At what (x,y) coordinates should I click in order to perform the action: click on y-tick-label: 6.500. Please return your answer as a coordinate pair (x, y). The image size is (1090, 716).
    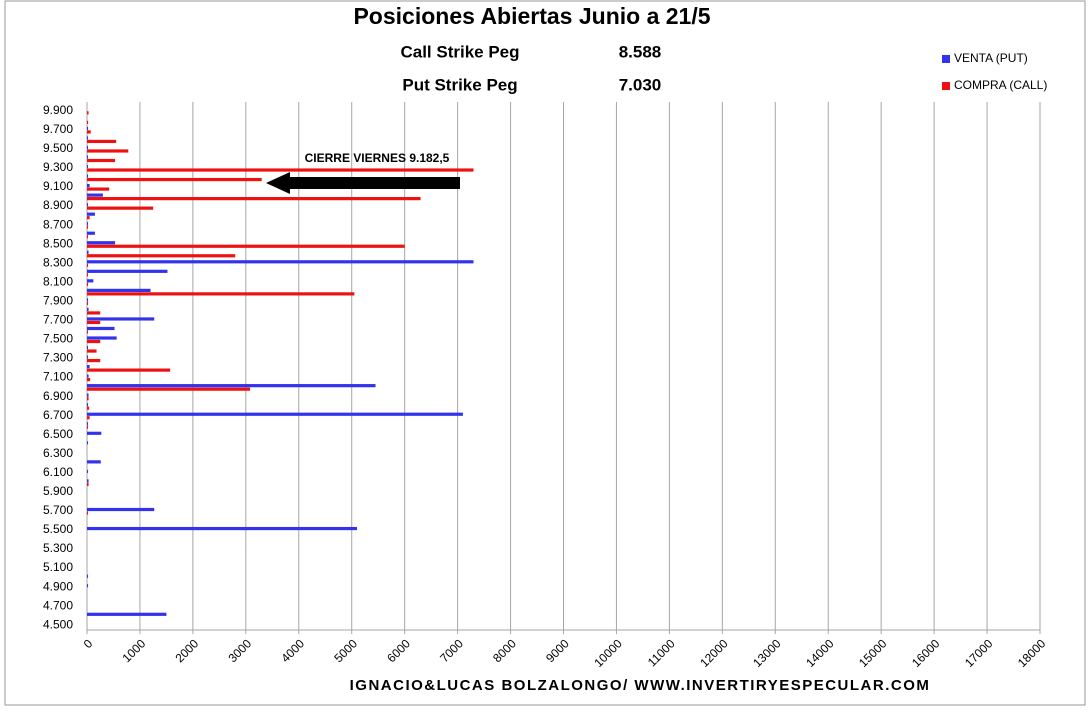
    Looking at the image, I should click on (58, 434).